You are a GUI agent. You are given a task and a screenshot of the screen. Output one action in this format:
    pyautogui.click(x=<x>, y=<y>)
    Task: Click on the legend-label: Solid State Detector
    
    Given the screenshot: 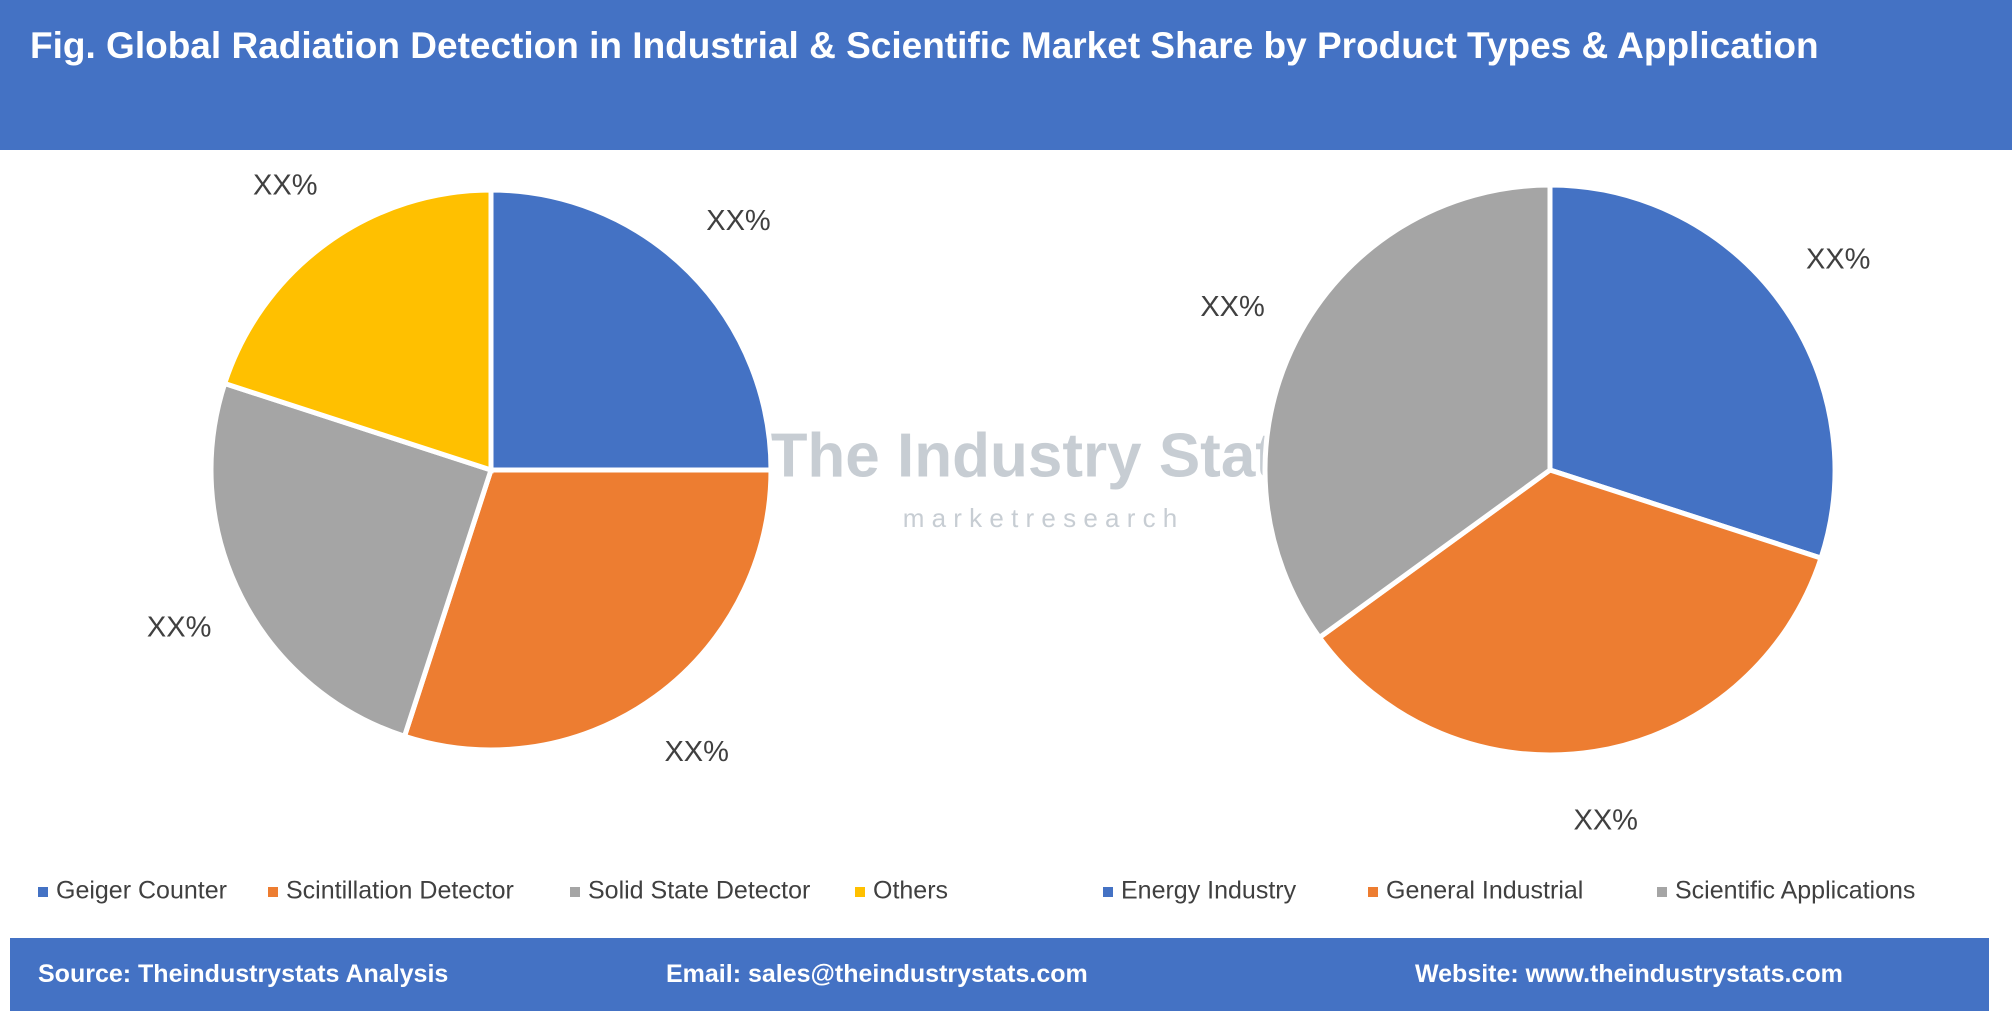 What is the action you would take?
    pyautogui.click(x=699, y=891)
    